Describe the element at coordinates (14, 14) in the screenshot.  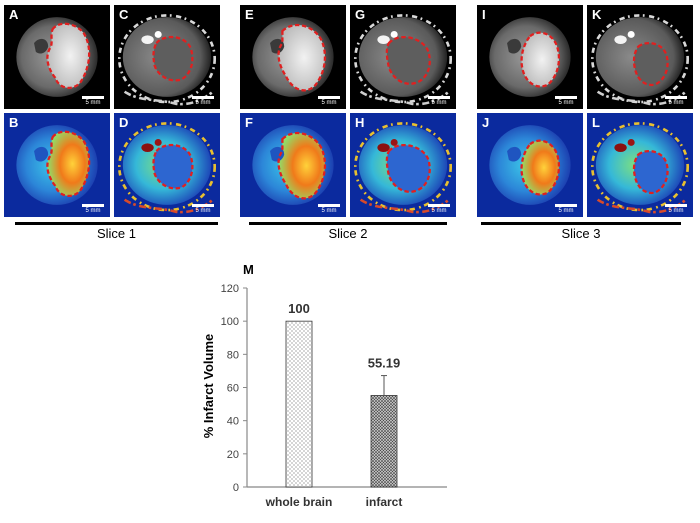
I see `panel-label: A` at that location.